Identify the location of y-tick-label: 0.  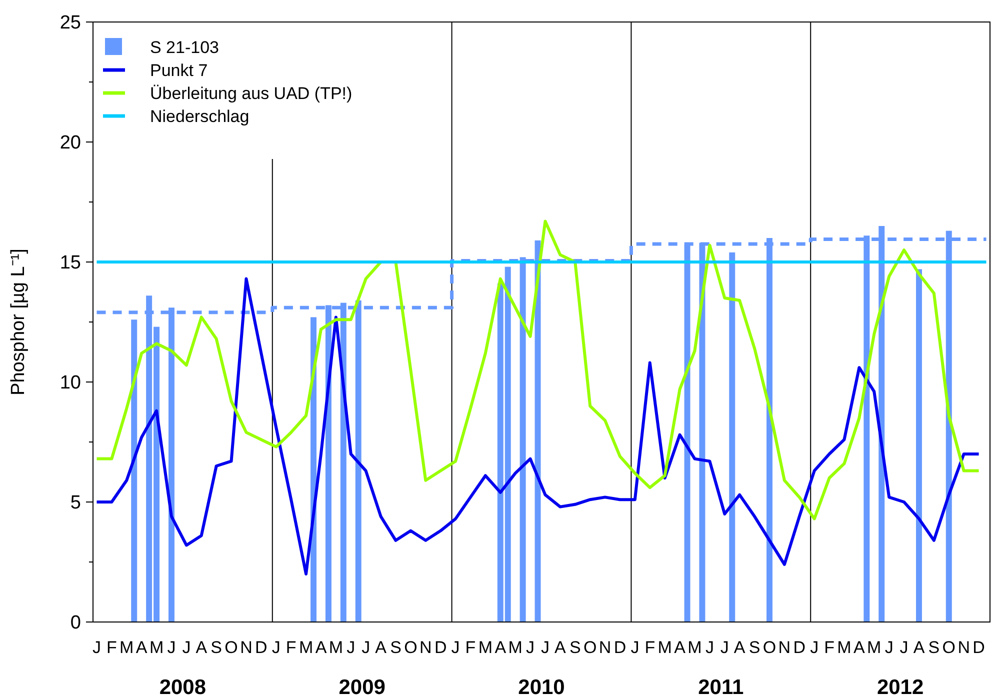
(75, 623).